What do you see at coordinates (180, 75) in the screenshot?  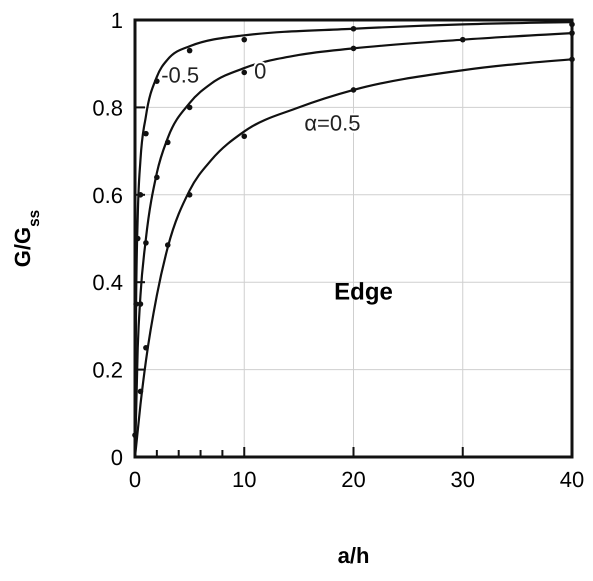 I see `series-label: -0.5` at bounding box center [180, 75].